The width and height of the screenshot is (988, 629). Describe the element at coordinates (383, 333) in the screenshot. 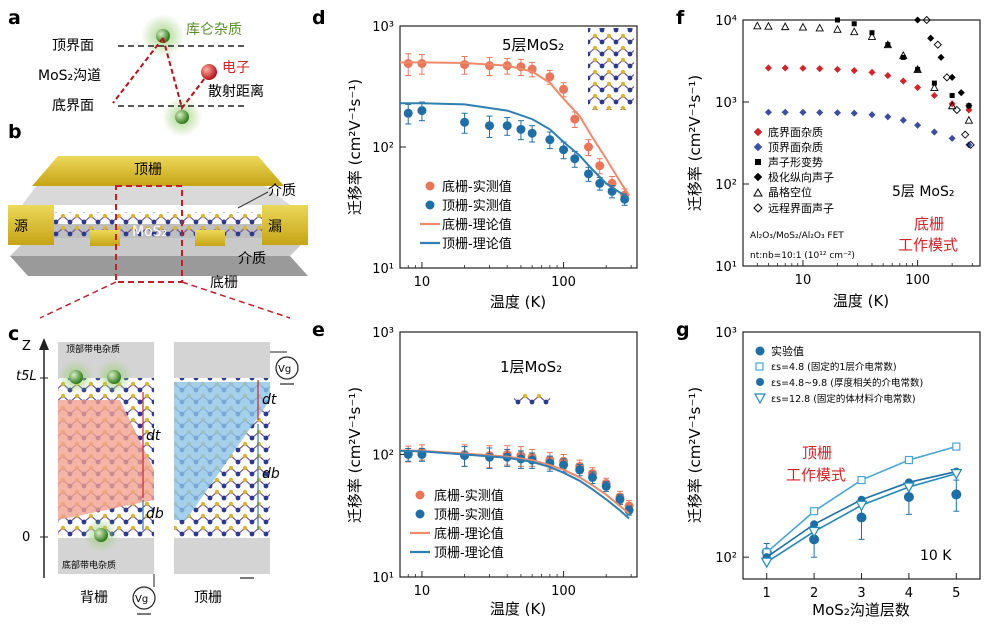

I see `y-tick-label-e: 10³` at that location.